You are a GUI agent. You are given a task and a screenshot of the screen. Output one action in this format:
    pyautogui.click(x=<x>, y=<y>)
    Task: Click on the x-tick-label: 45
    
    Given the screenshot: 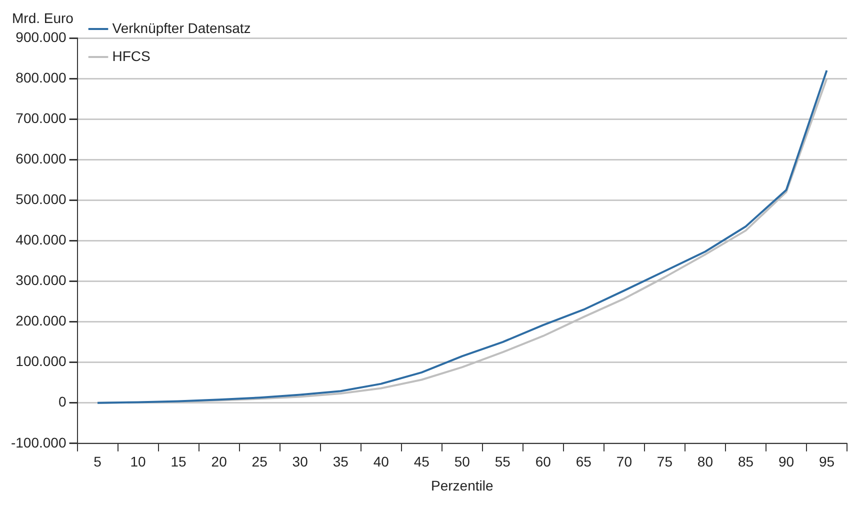 What is the action you would take?
    pyautogui.click(x=422, y=462)
    